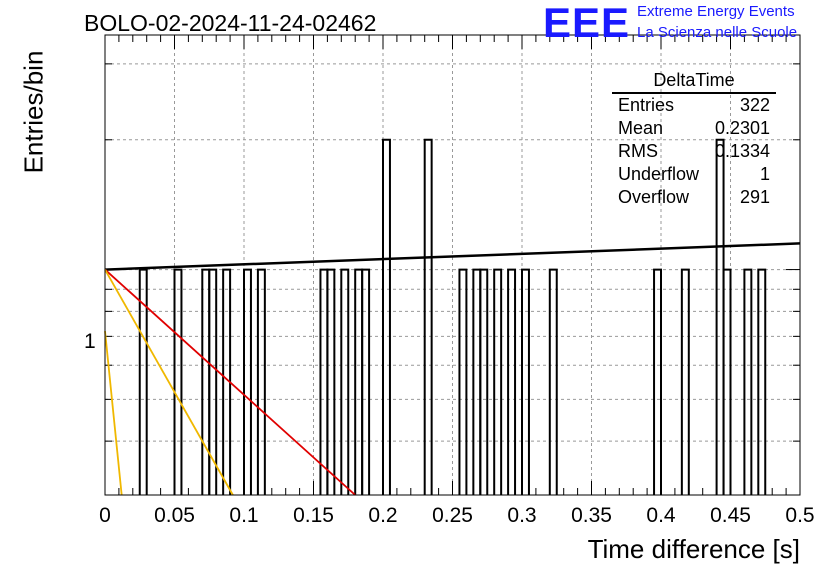 This screenshot has height=572, width=836. Describe the element at coordinates (243, 515) in the screenshot. I see `x-tick-label: 0.1` at that location.